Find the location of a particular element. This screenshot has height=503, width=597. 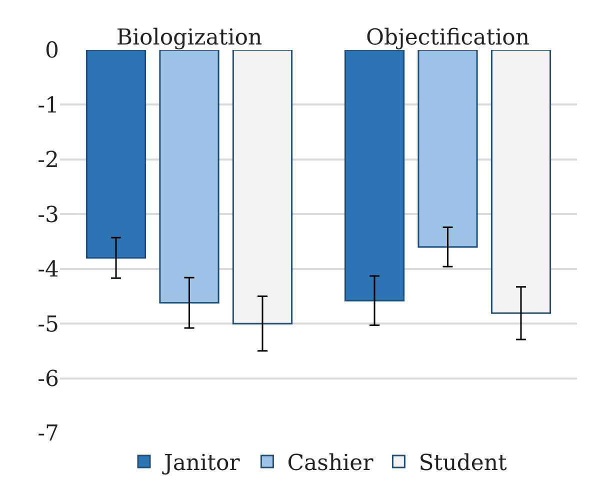

y-tick-label: -1 is located at coordinates (48, 105).